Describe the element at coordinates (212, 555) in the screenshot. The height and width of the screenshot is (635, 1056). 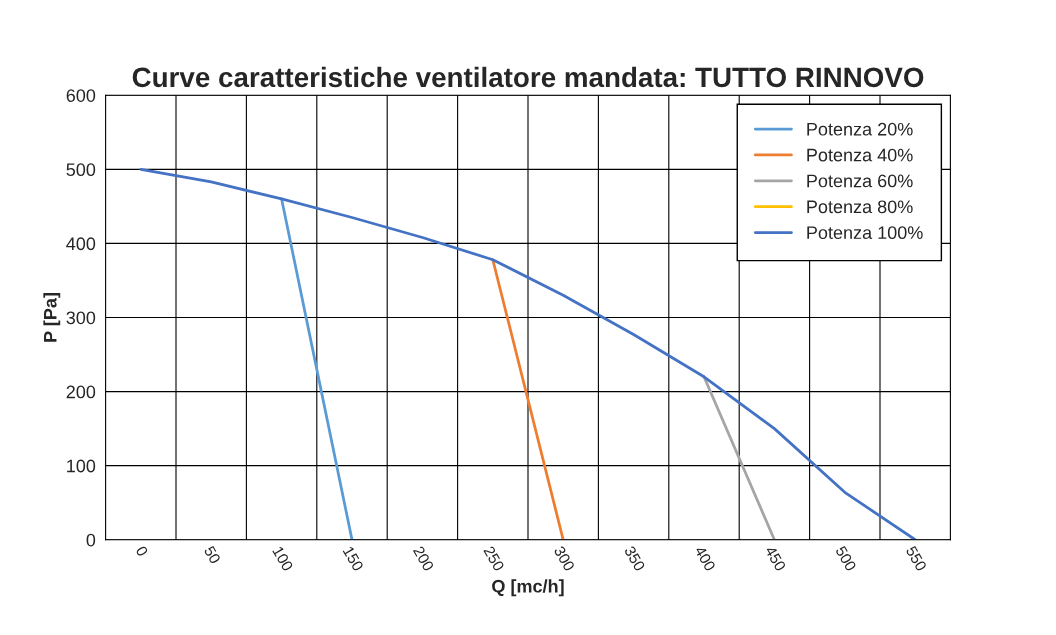
I see `x-tick-label: 50` at that location.